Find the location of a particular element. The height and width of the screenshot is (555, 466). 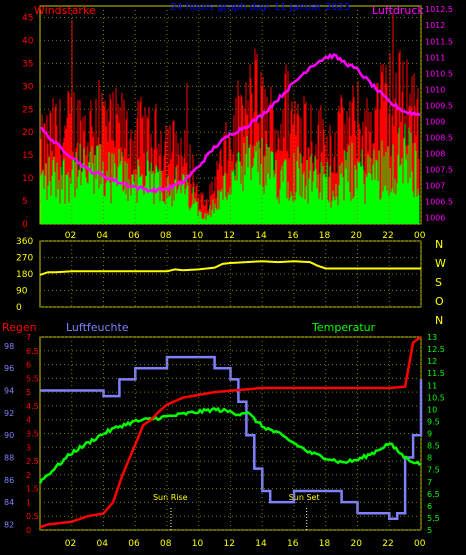

pressure-tick-label: 1008.5 is located at coordinates (439, 137).